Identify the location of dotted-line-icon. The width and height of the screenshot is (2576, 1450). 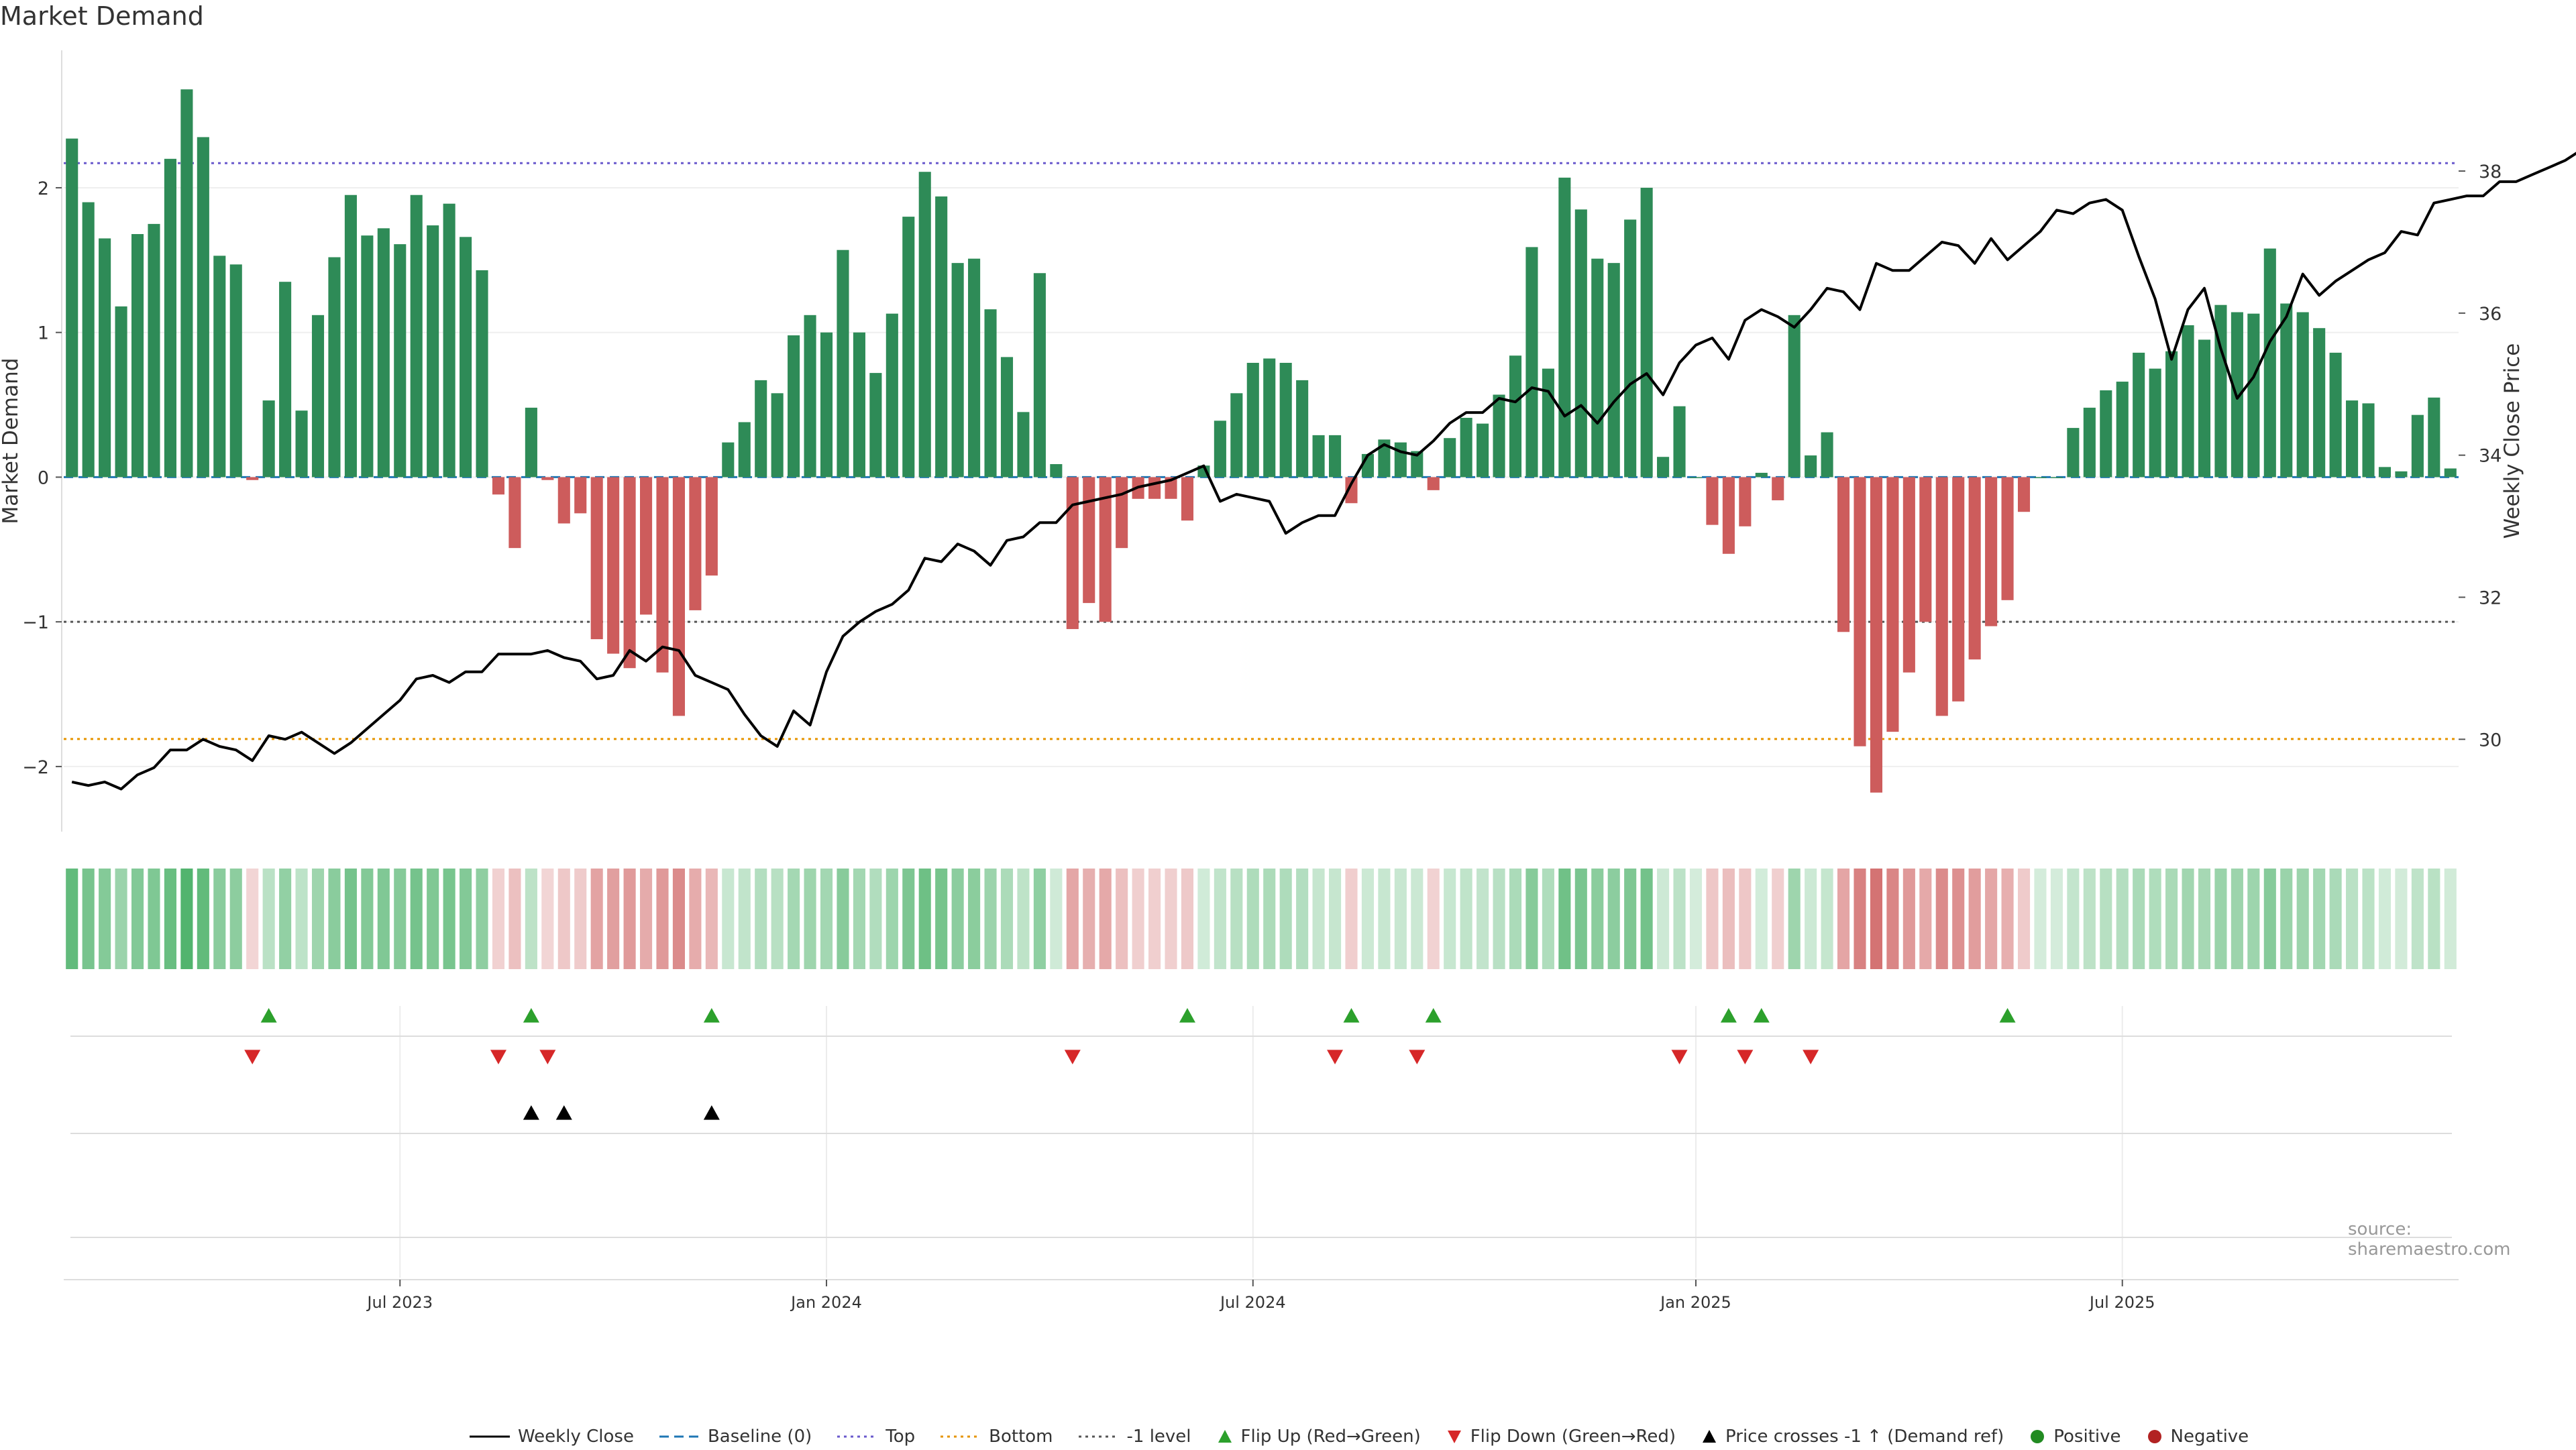
(961, 1436).